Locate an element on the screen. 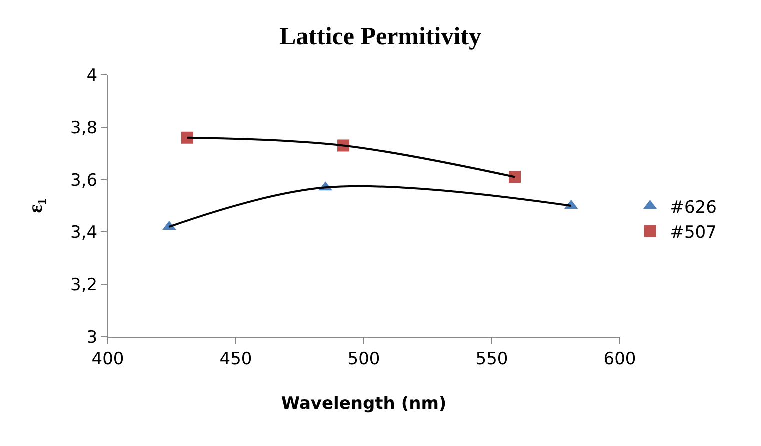 This screenshot has width=761, height=446. x-tick-label: 400 is located at coordinates (108, 359).